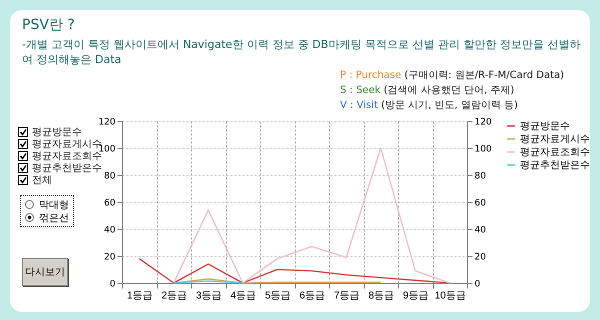 This screenshot has height=320, width=600. What do you see at coordinates (110, 257) in the screenshot?
I see `y-tick-label: 20` at bounding box center [110, 257].